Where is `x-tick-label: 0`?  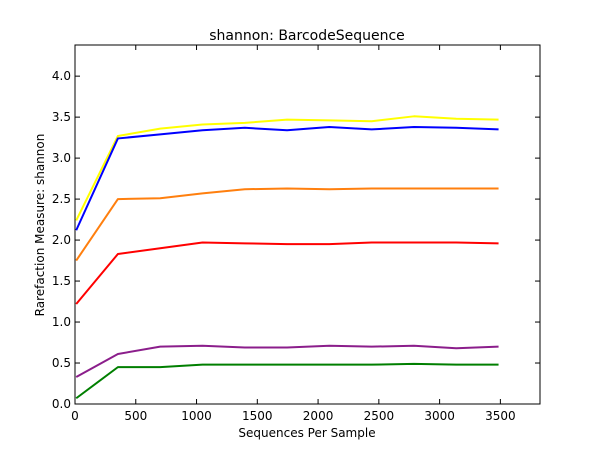
x-tick-label: 0 is located at coordinates (75, 416).